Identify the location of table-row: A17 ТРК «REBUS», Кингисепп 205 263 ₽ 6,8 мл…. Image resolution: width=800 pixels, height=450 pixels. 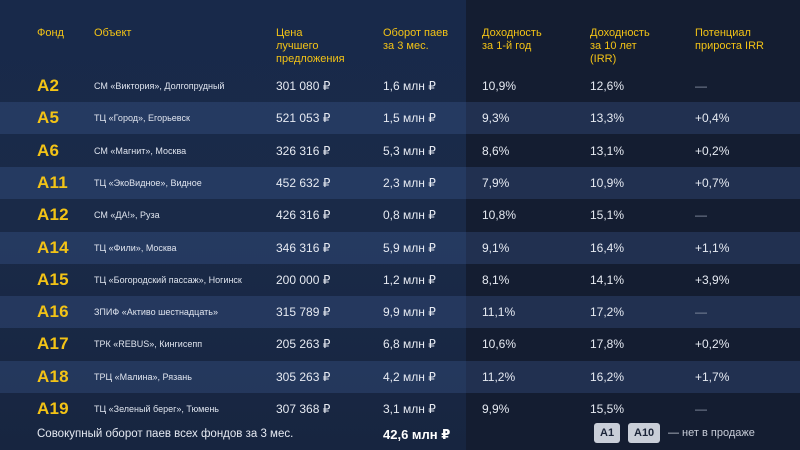
(400, 344).